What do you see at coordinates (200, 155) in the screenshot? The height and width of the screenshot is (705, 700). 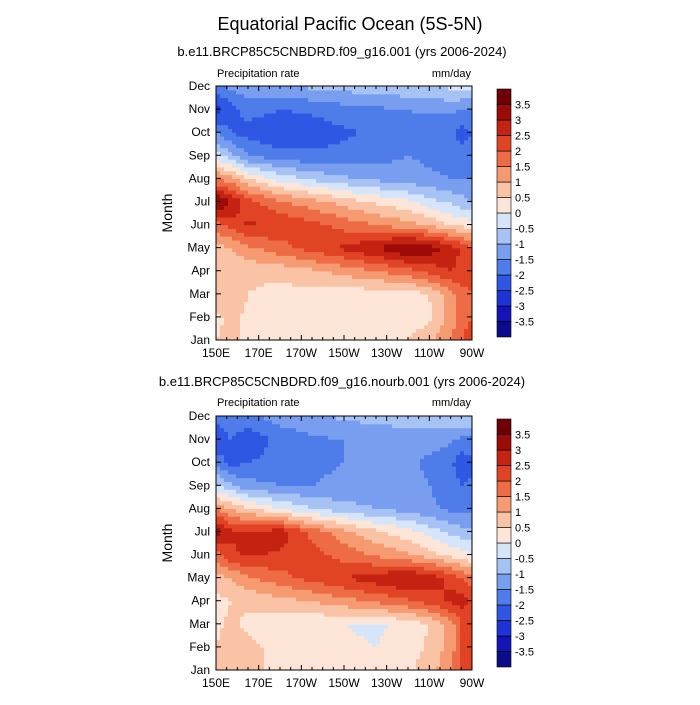 I see `y-tick-label: Sep` at bounding box center [200, 155].